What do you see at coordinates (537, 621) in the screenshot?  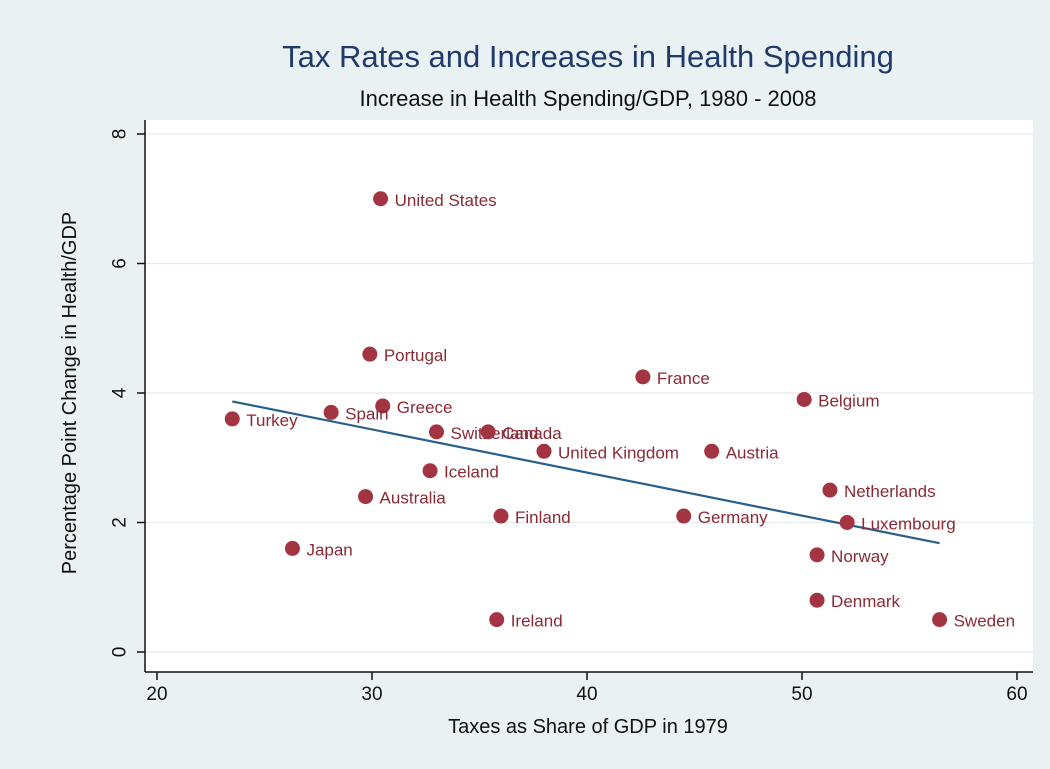 I see `point-label: Ireland` at bounding box center [537, 621].